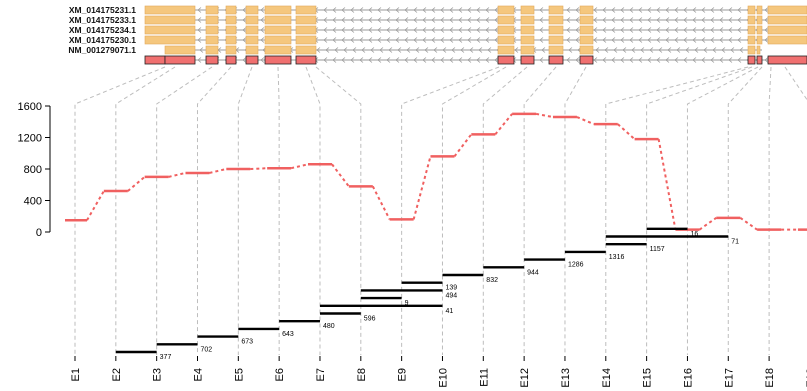  I want to click on junction-count: 1316, so click(617, 257).